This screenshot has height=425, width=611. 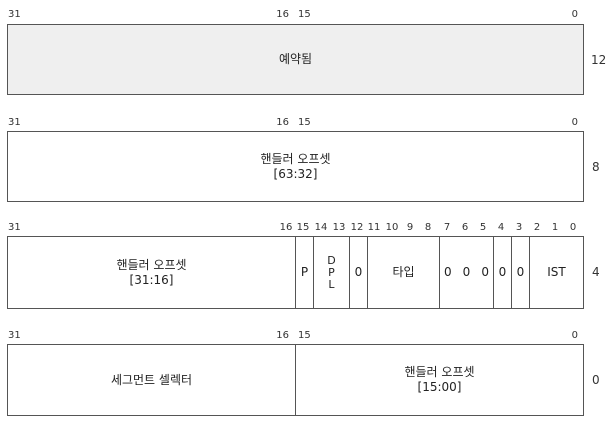 I want to click on zero-bit-6: 0, so click(x=467, y=272).